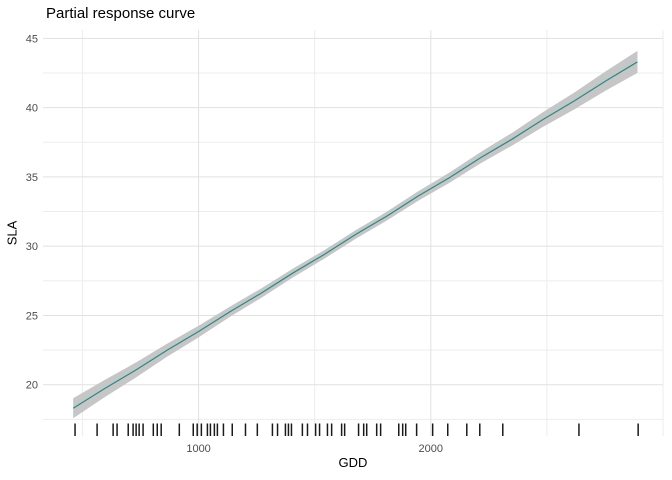 The width and height of the screenshot is (672, 480). I want to click on x-tick-label: 1000, so click(198, 449).